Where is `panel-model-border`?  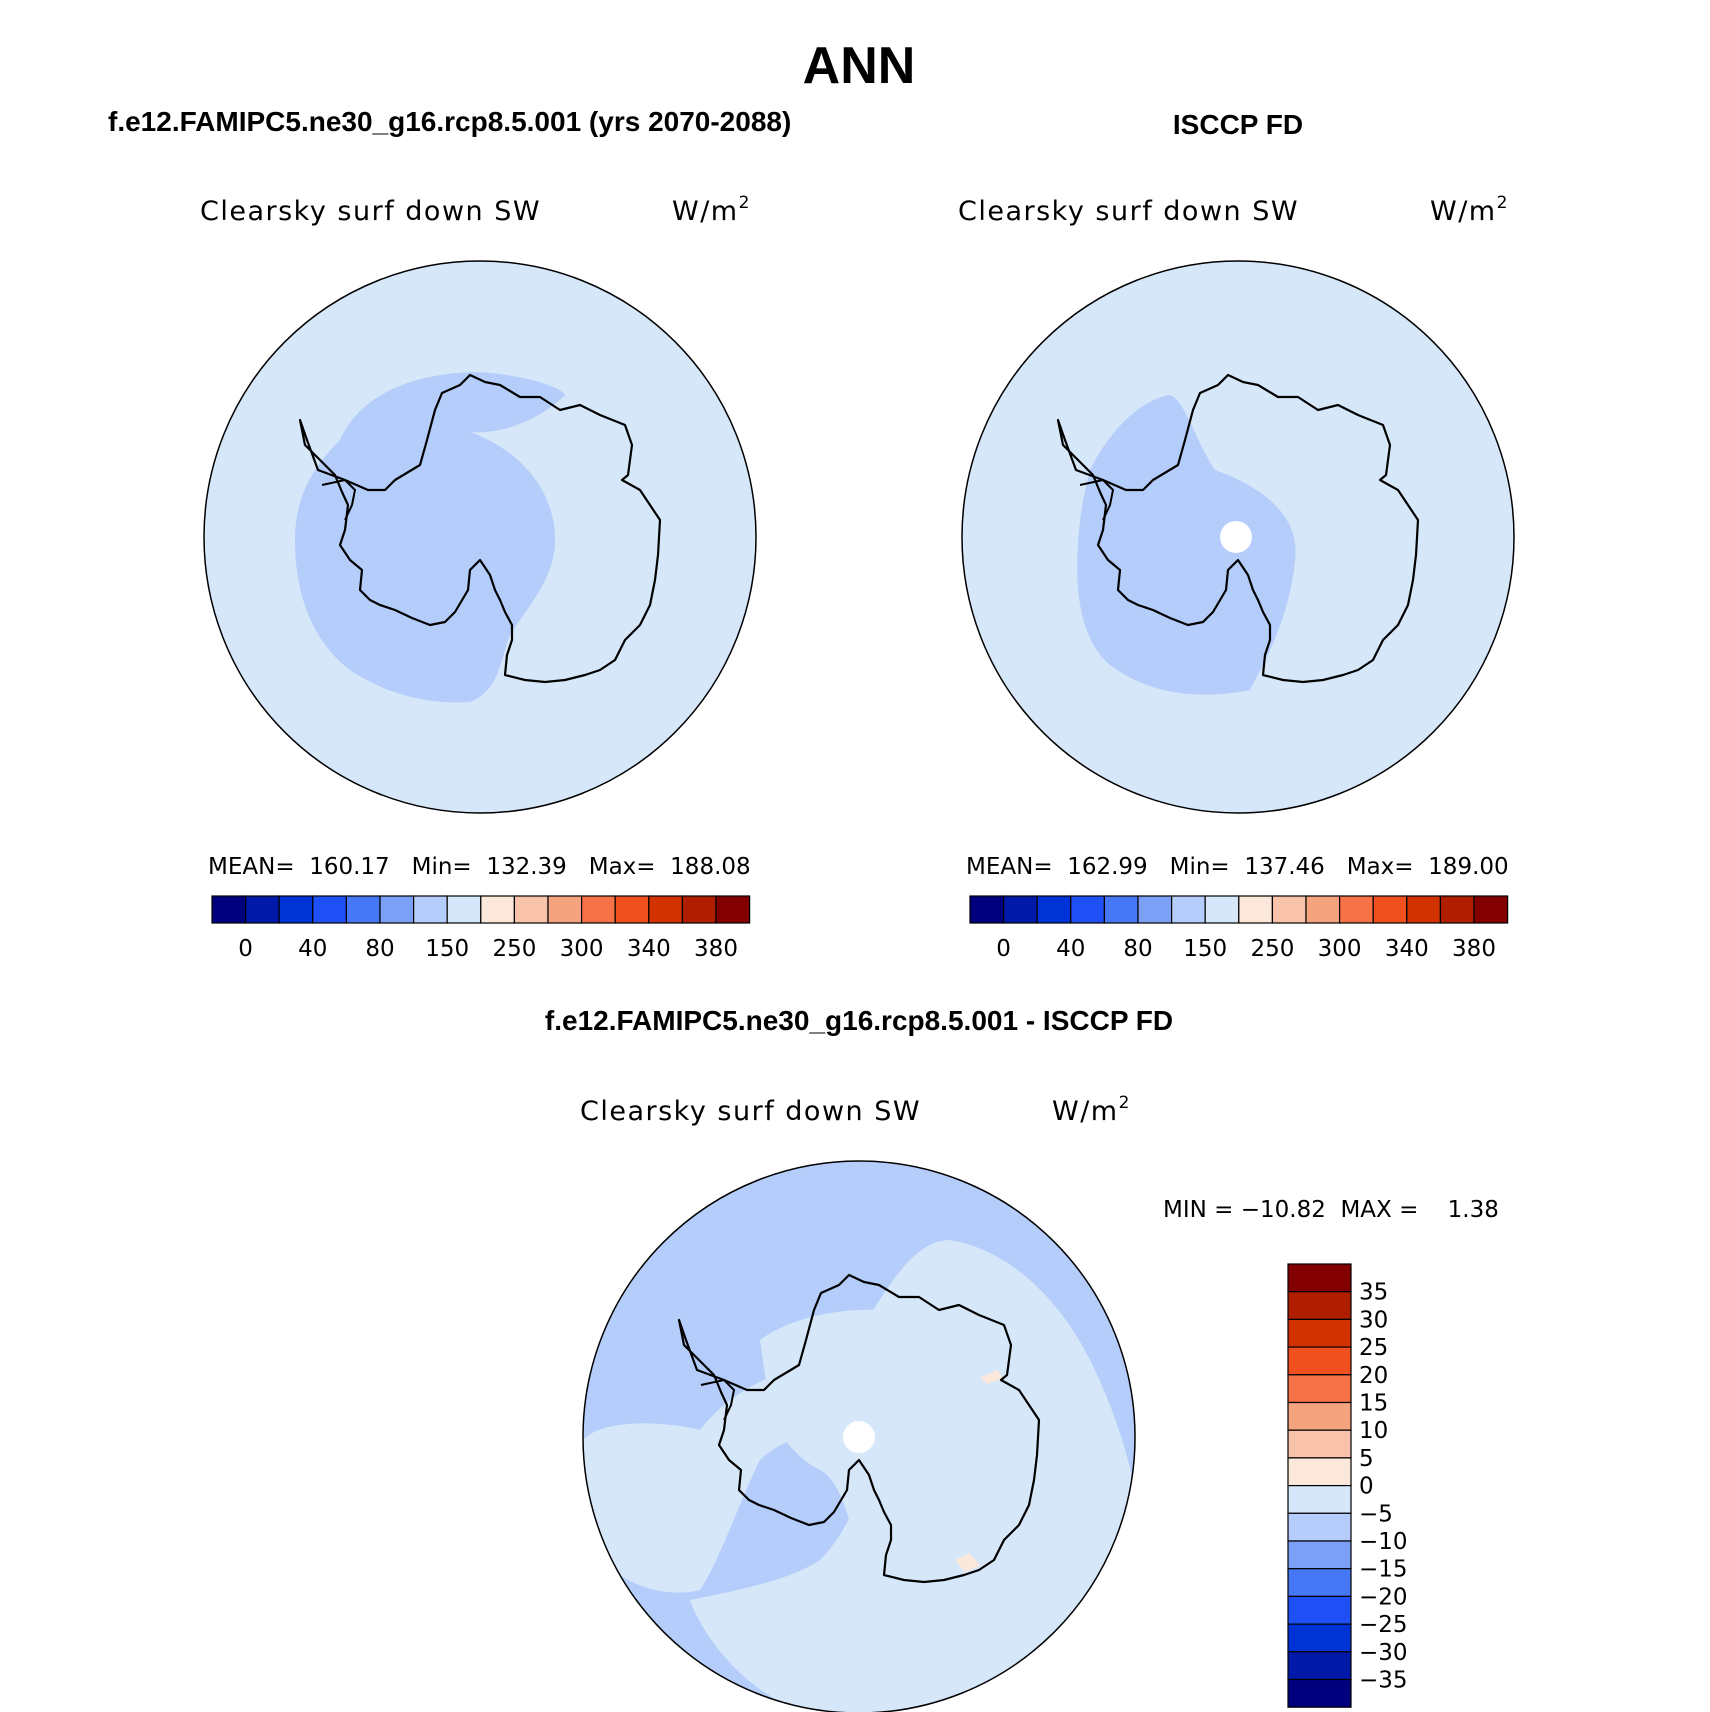
panel-model-border is located at coordinates (480, 537).